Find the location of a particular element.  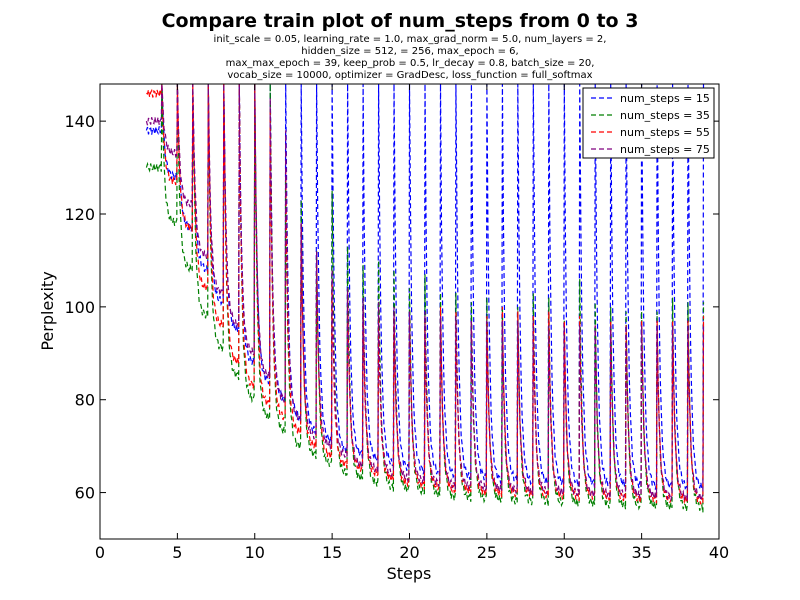

y-tick-label: 60 is located at coordinates (85, 493).